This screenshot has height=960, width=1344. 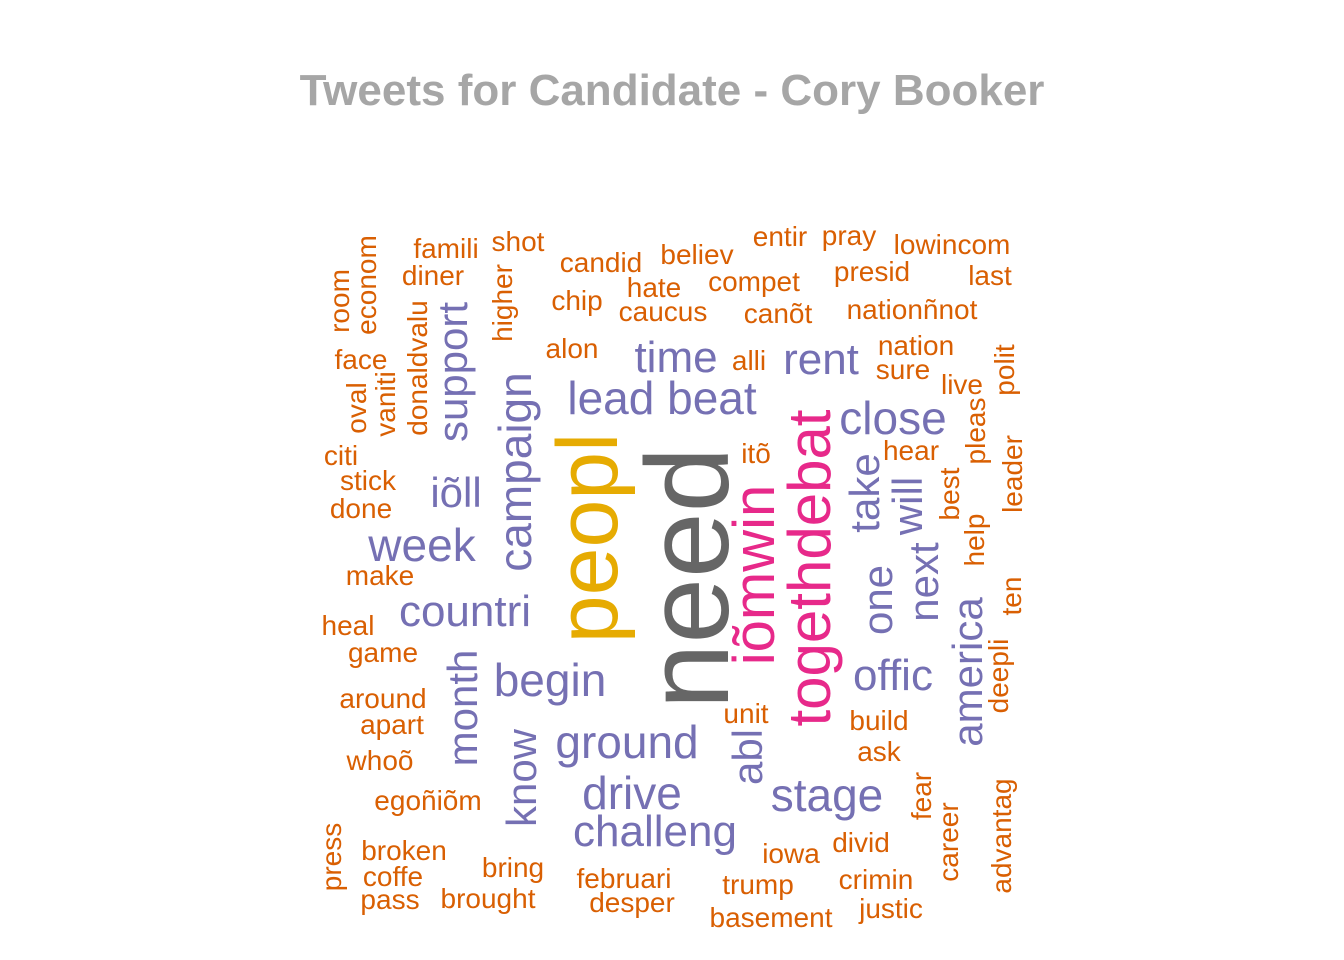 I want to click on word-hate: hate, so click(x=654, y=287).